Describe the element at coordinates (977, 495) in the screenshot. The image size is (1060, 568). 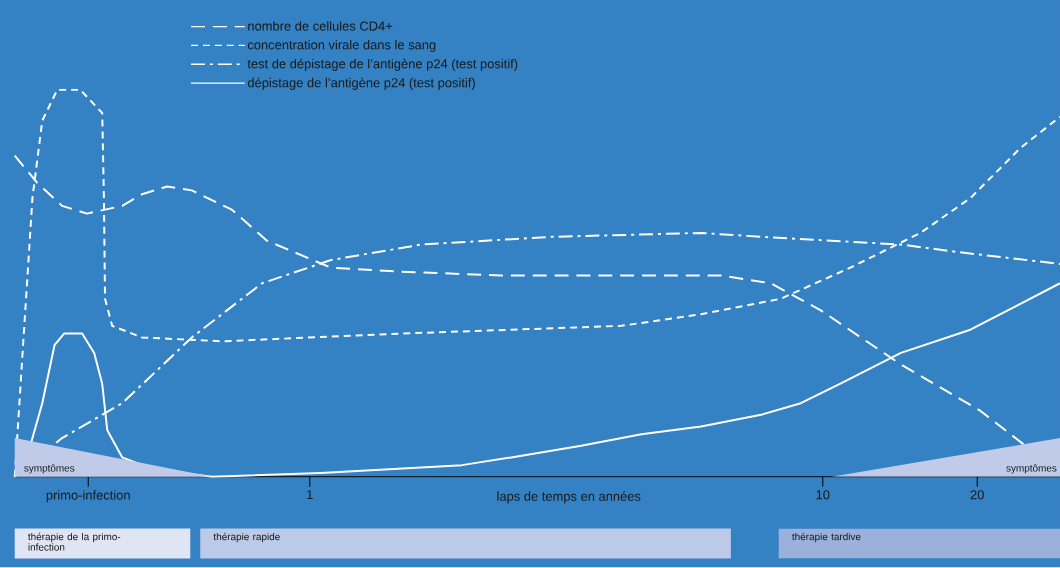
I see `x-tick-label: 20` at that location.